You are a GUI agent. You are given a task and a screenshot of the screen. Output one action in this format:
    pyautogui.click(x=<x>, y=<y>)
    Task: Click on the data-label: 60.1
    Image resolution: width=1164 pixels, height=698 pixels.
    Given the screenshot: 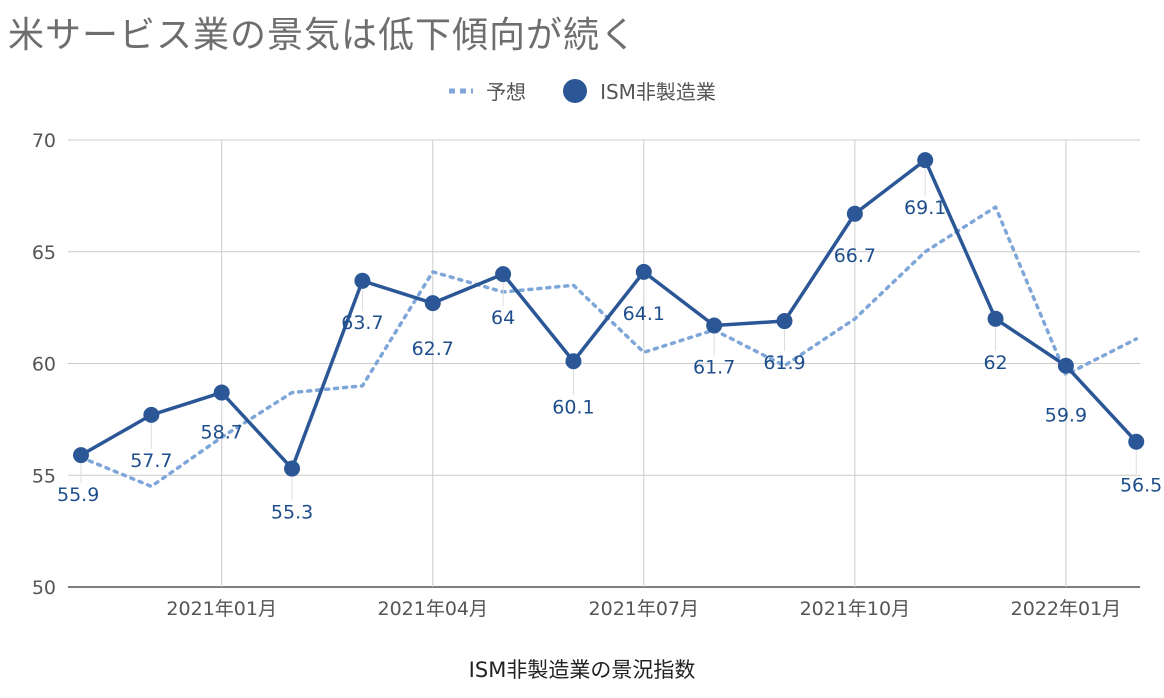 What is the action you would take?
    pyautogui.click(x=573, y=407)
    